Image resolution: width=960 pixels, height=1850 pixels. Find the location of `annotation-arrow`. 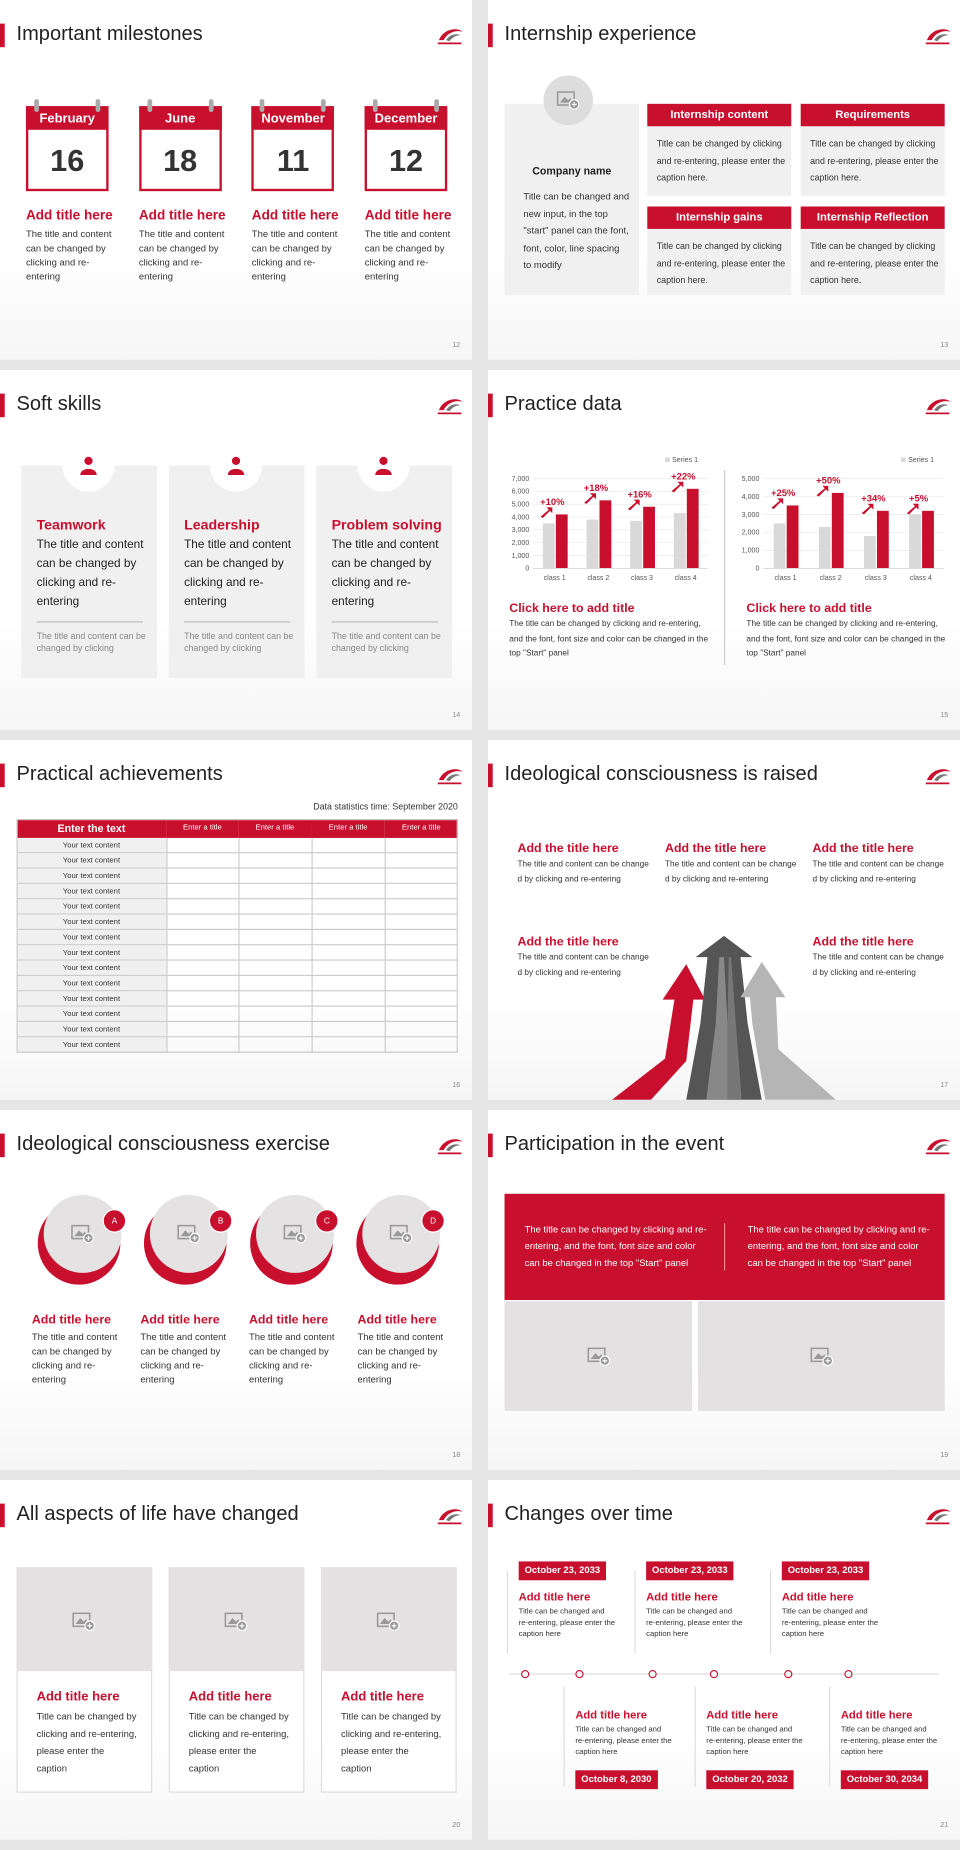

annotation-arrow is located at coordinates (677, 487).